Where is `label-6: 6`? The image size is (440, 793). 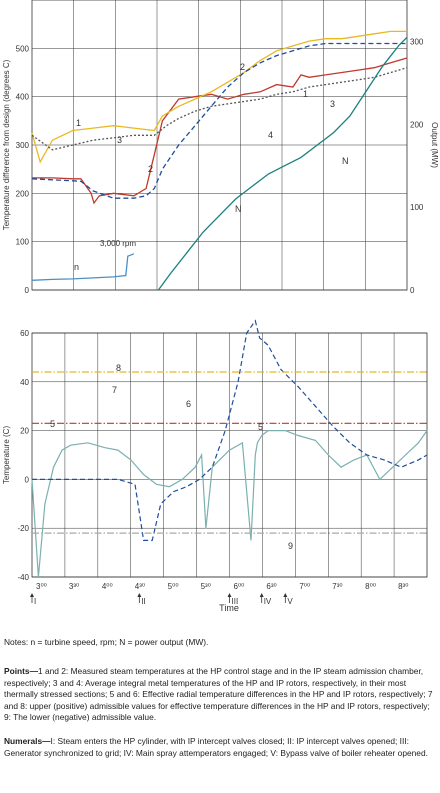
label-6: 6 is located at coordinates (188, 404).